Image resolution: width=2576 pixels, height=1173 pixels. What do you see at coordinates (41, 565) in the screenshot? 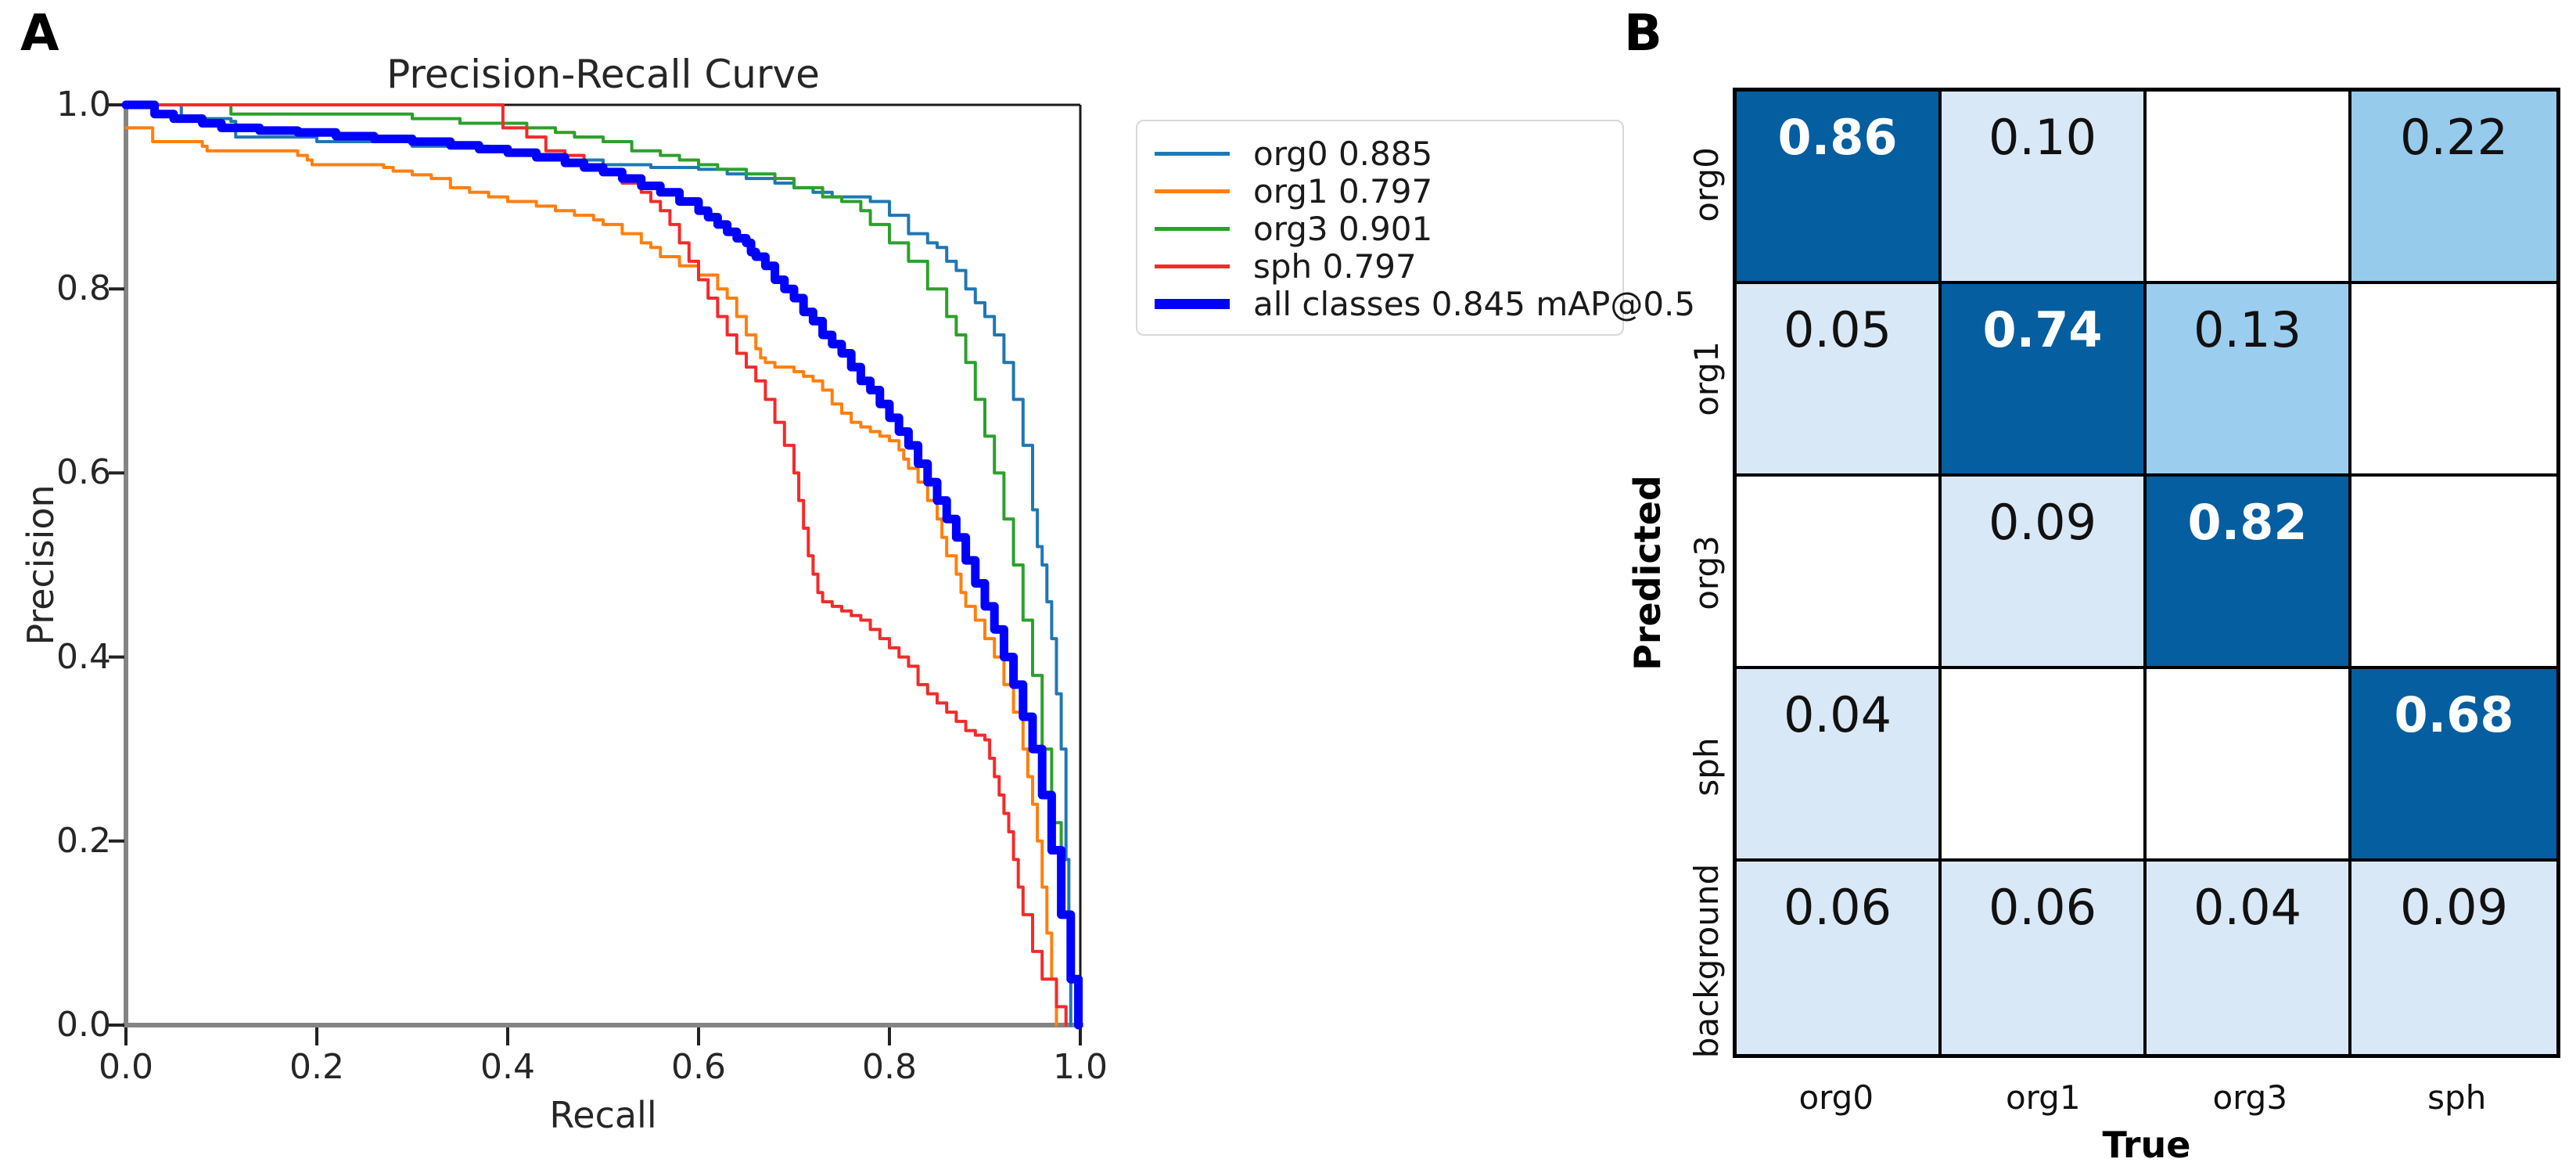
I see `pr-y-axis-label: Precision` at bounding box center [41, 565].